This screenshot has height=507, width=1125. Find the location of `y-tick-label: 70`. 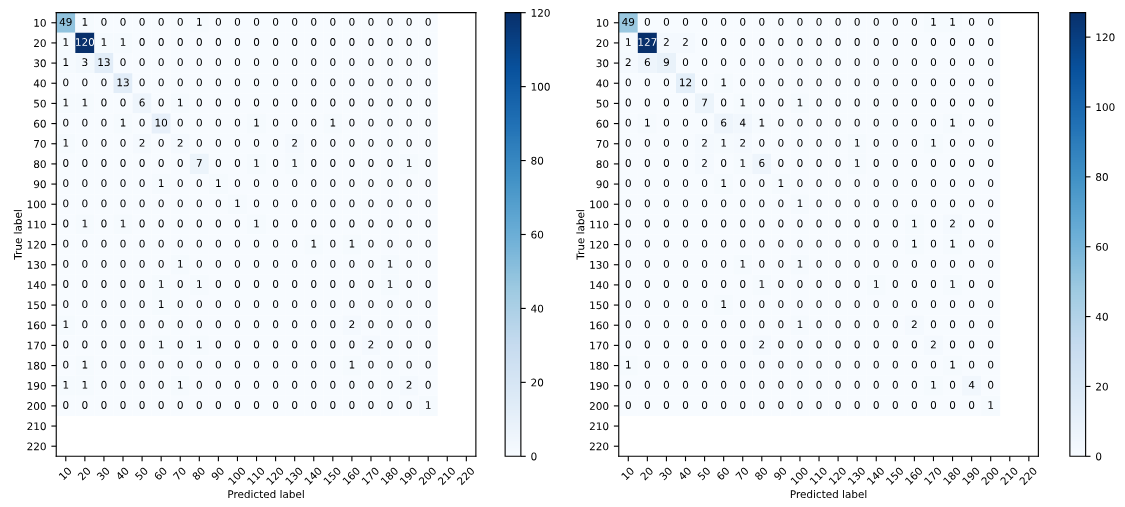

y-tick-label: 70 is located at coordinates (602, 143).